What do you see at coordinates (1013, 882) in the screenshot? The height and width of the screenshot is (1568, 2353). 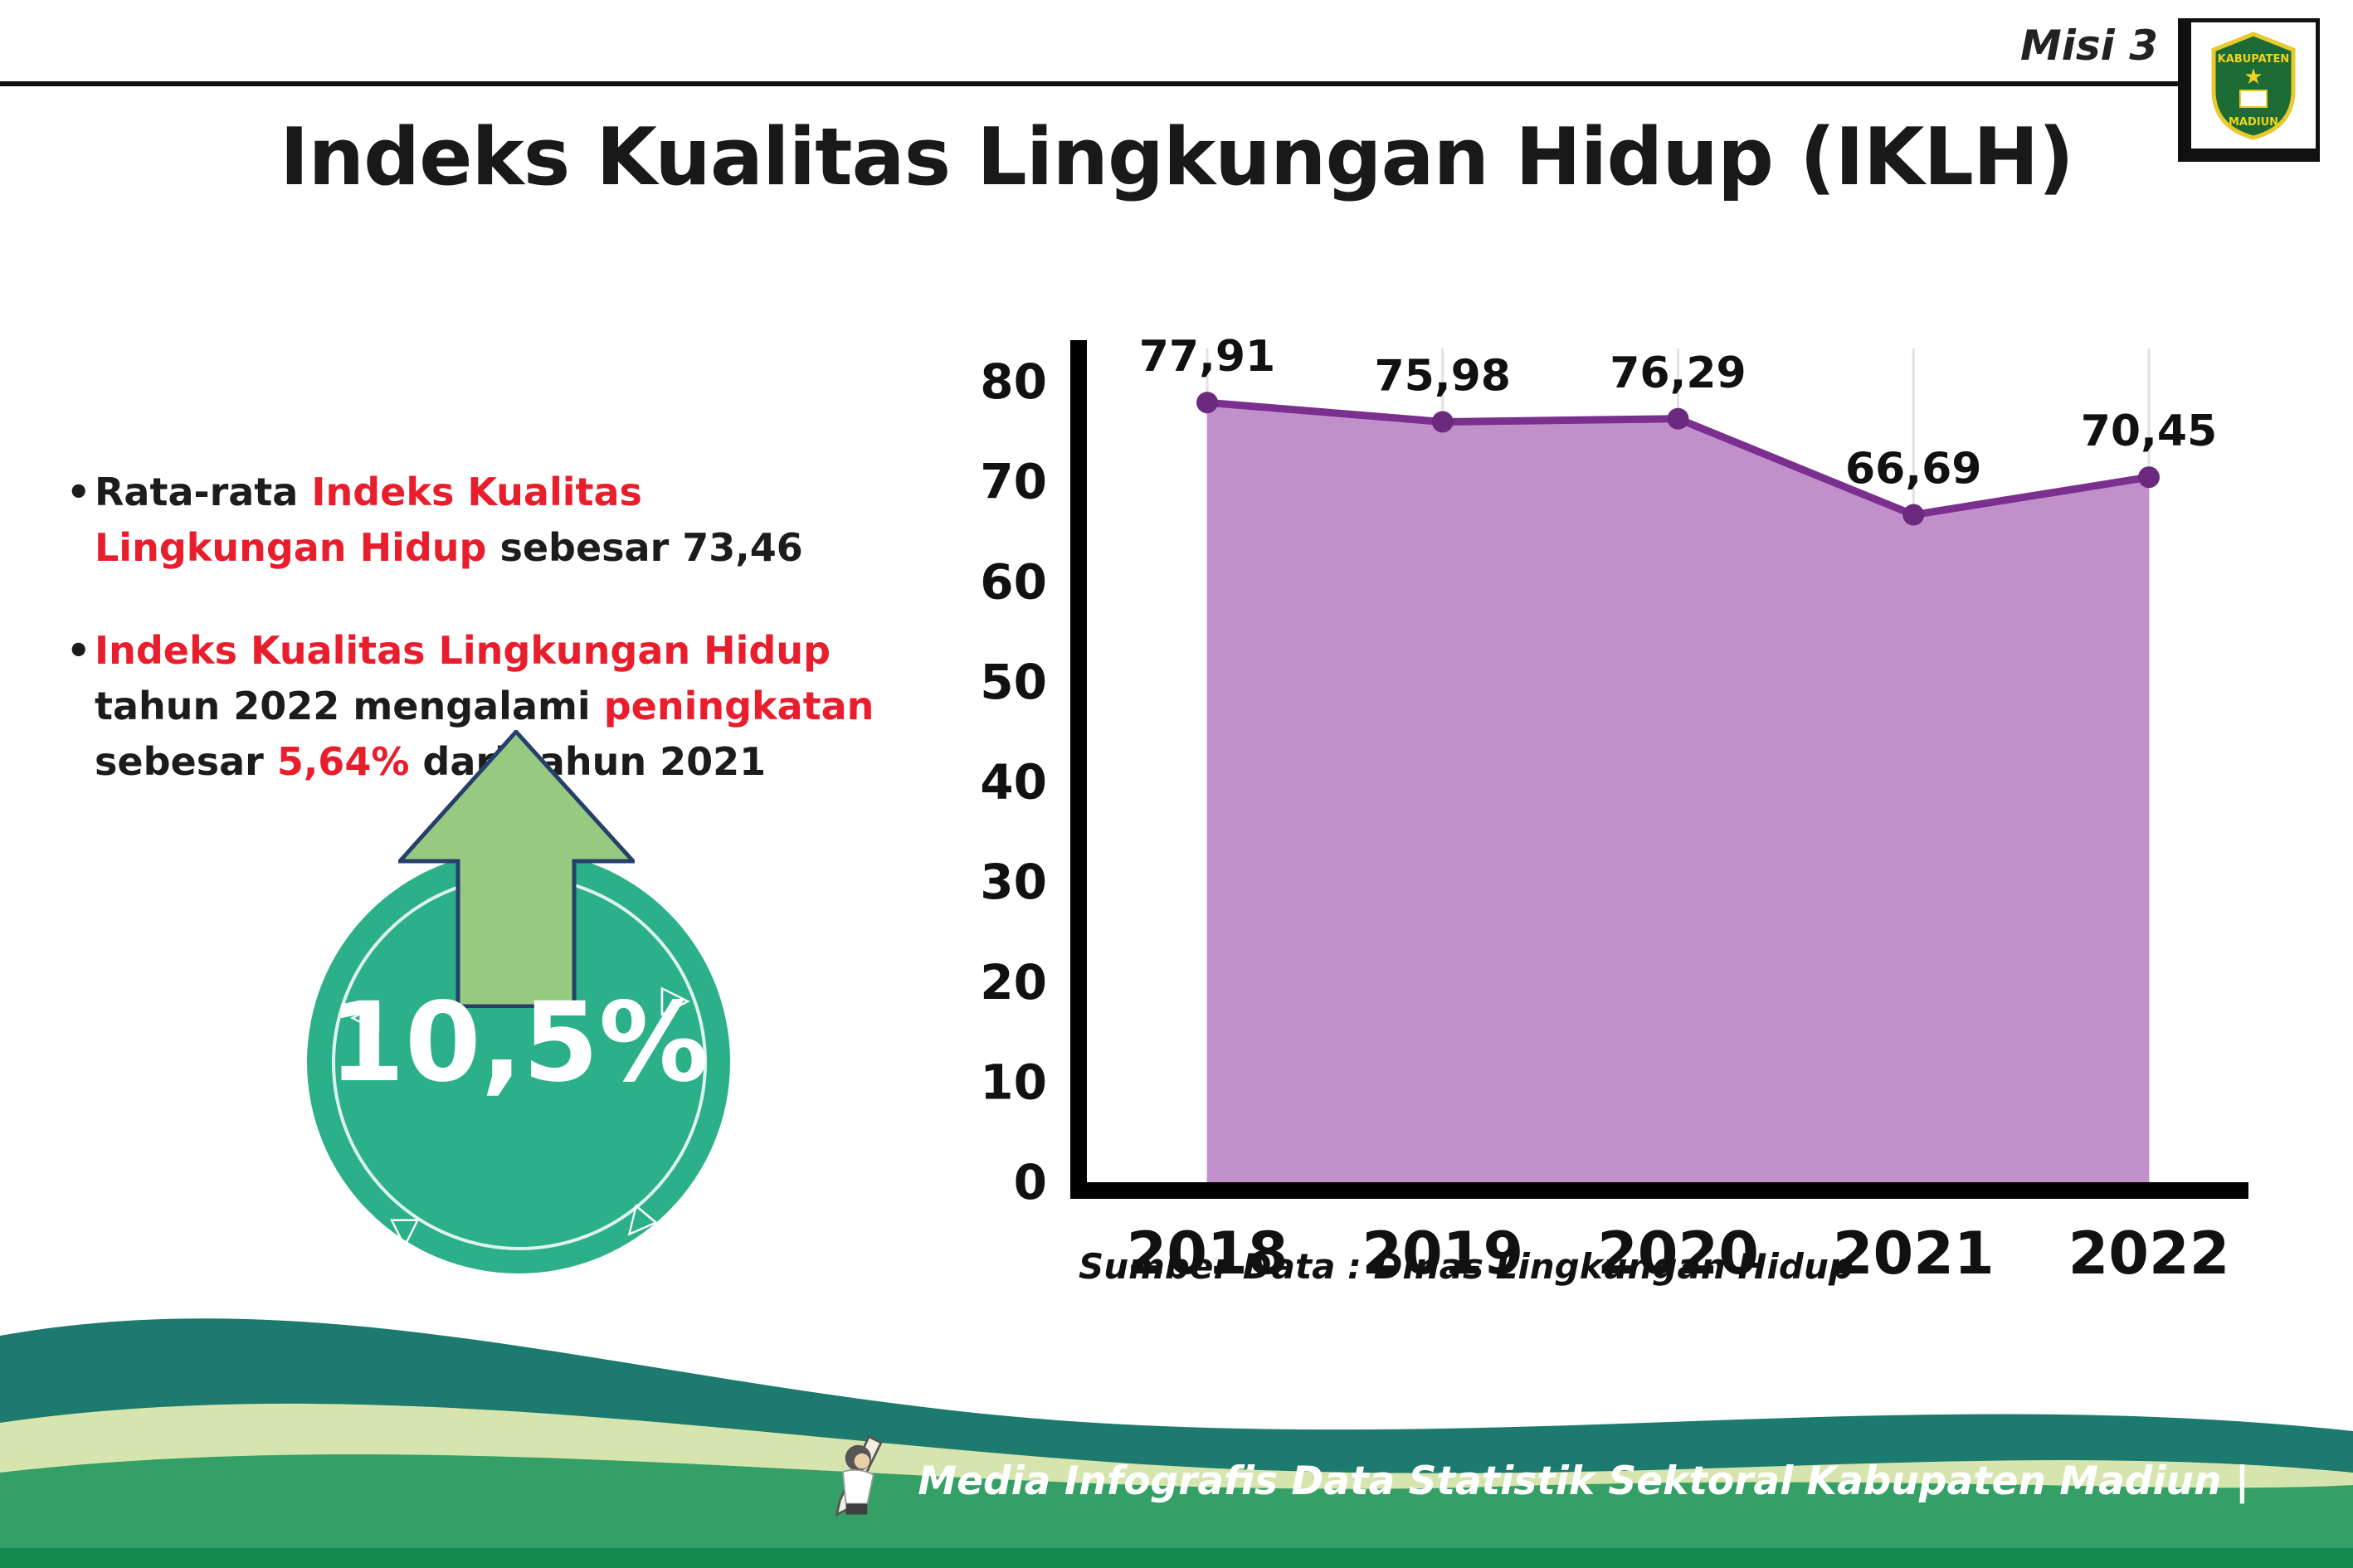 I see `svg-text: 30` at bounding box center [1013, 882].